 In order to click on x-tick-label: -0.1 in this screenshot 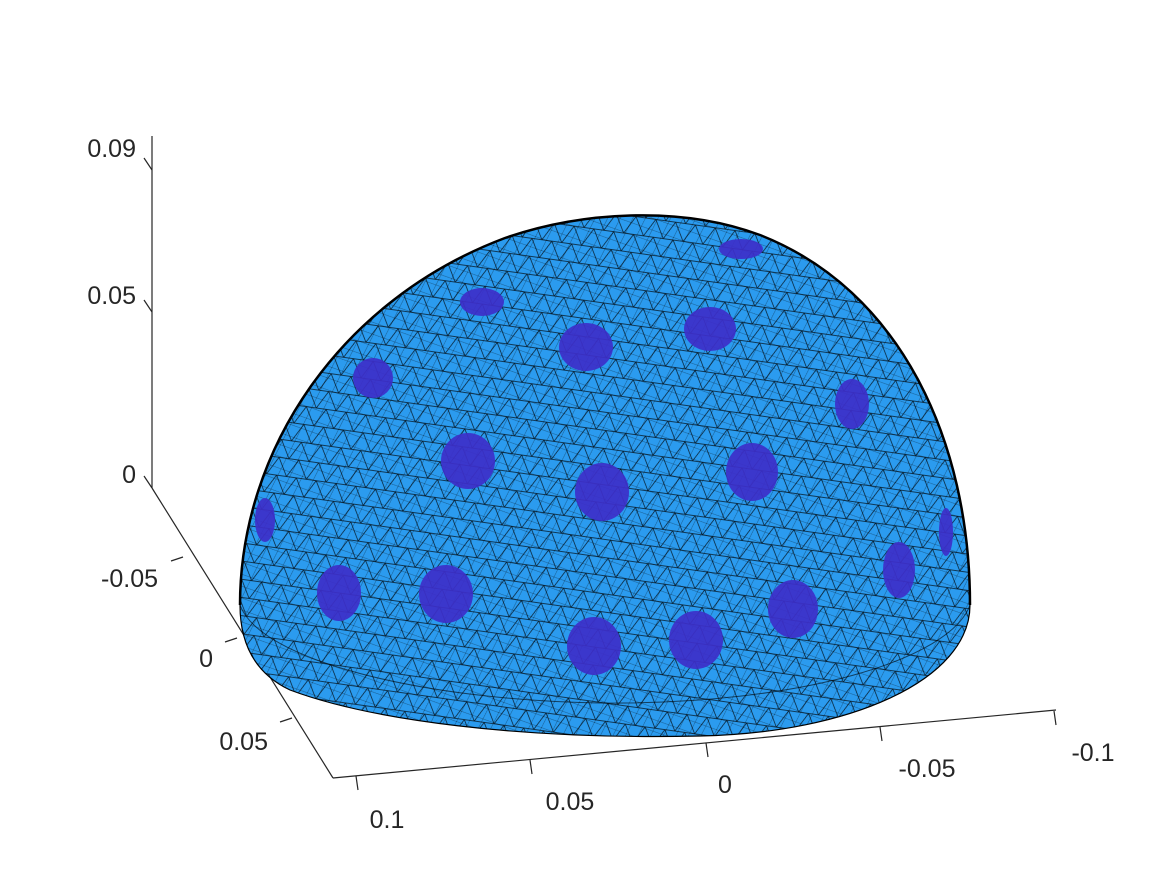, I will do `click(1092, 753)`.